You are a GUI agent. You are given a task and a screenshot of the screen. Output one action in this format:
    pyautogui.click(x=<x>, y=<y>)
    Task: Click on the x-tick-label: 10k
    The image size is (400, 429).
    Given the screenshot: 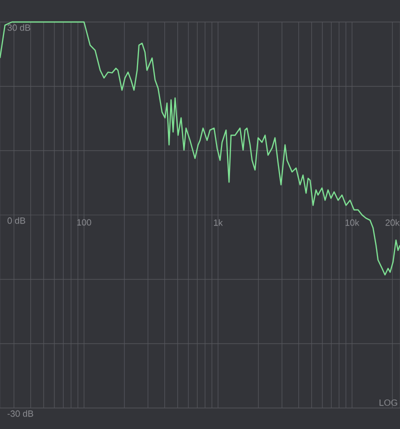 What is the action you would take?
    pyautogui.click(x=353, y=222)
    